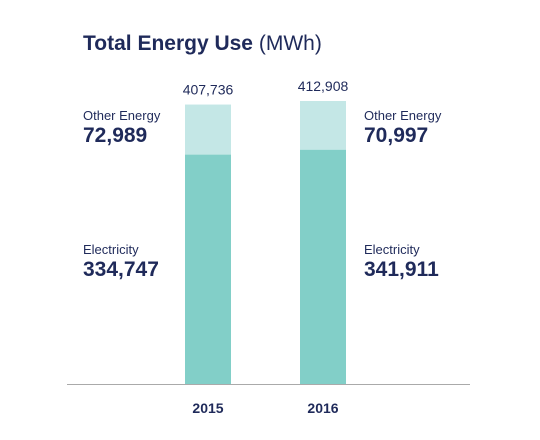 Image resolution: width=540 pixels, height=440 pixels. I want to click on value-other-energy-2016: 70,997, so click(396, 135).